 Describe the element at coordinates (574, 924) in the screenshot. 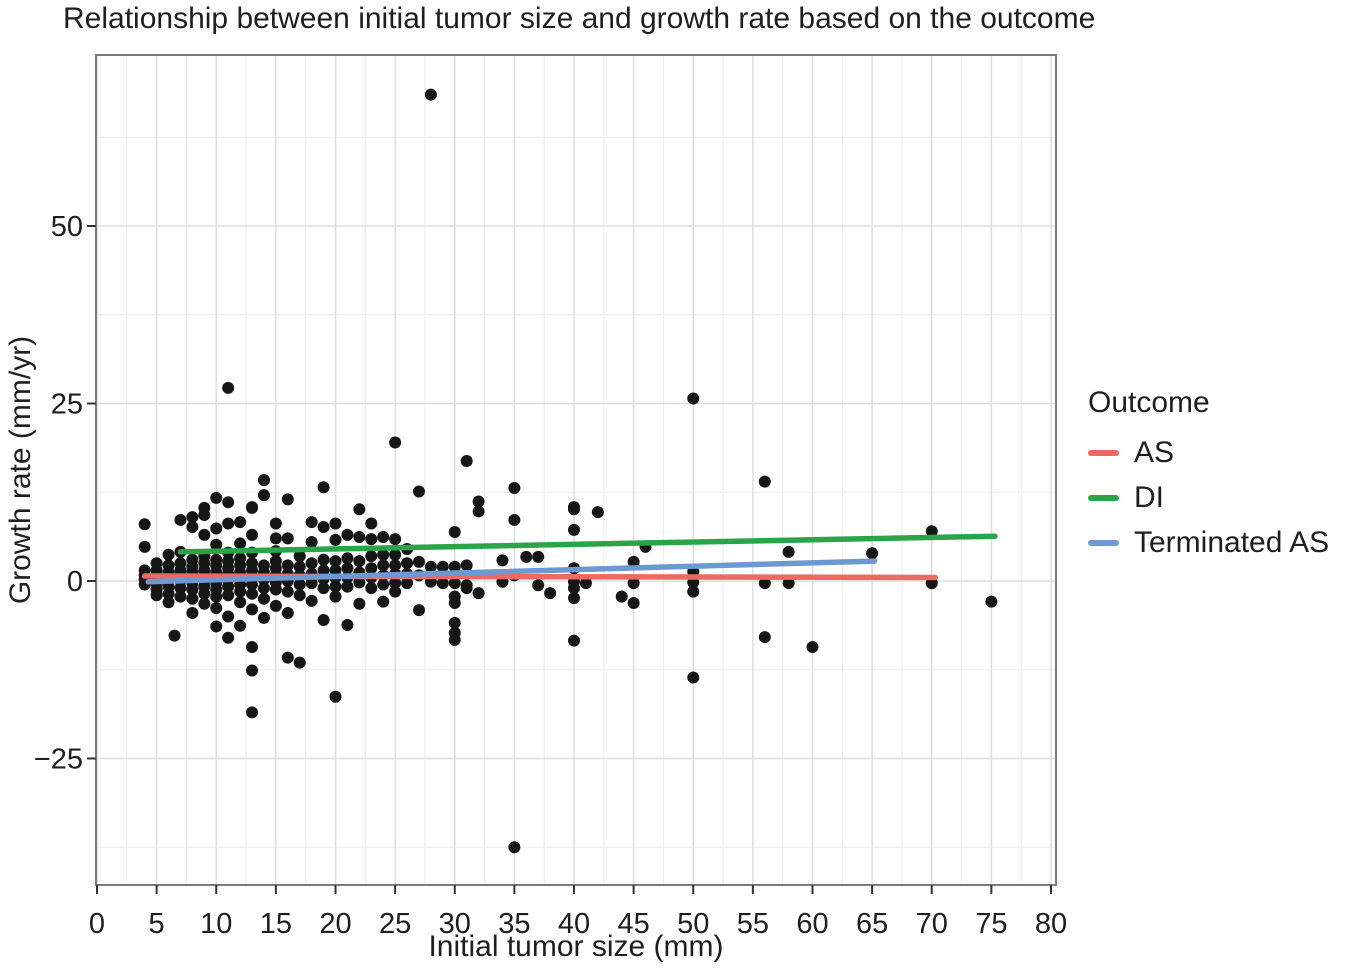

I see `x-tick-label: 40` at that location.